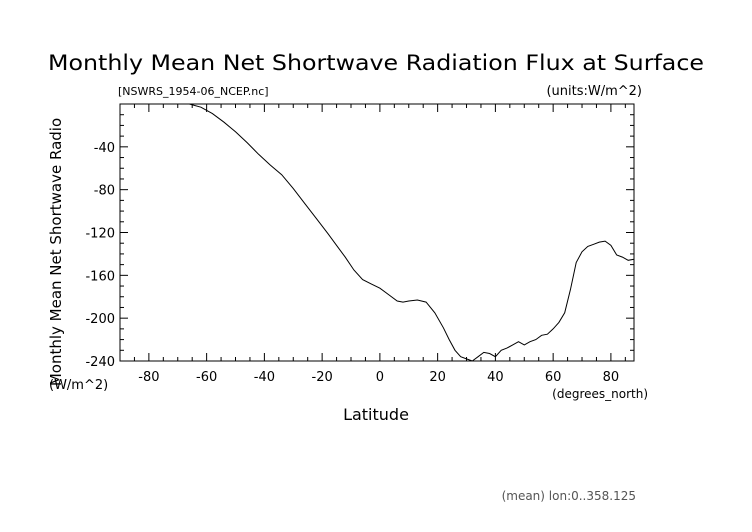 This screenshot has height=532, width=752. What do you see at coordinates (104, 191) in the screenshot?
I see `y-tick-label: -80` at bounding box center [104, 191].